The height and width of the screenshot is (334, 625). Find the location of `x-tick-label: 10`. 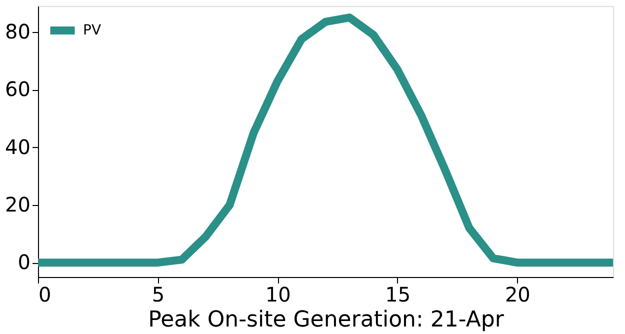

x-tick-label: 10 is located at coordinates (278, 294).